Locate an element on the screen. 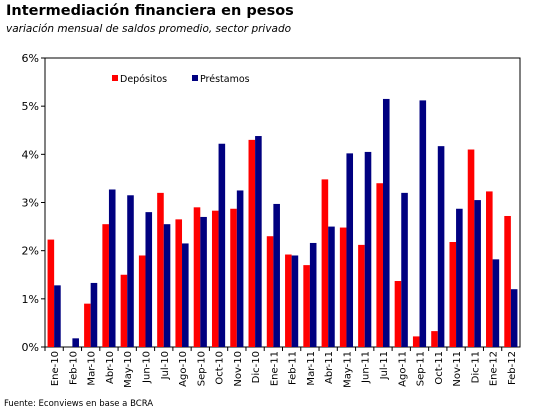 This screenshot has width=533, height=416. x-tick-label: Feb-12 is located at coordinates (512, 368).